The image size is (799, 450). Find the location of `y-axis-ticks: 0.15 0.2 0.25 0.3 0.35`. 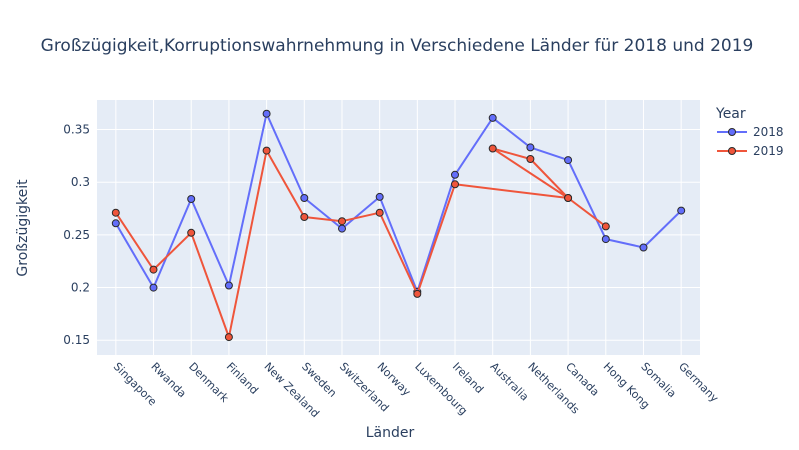

y-axis-ticks: 0.15 0.2 0.25 0.3 0.35 is located at coordinates (76, 235).